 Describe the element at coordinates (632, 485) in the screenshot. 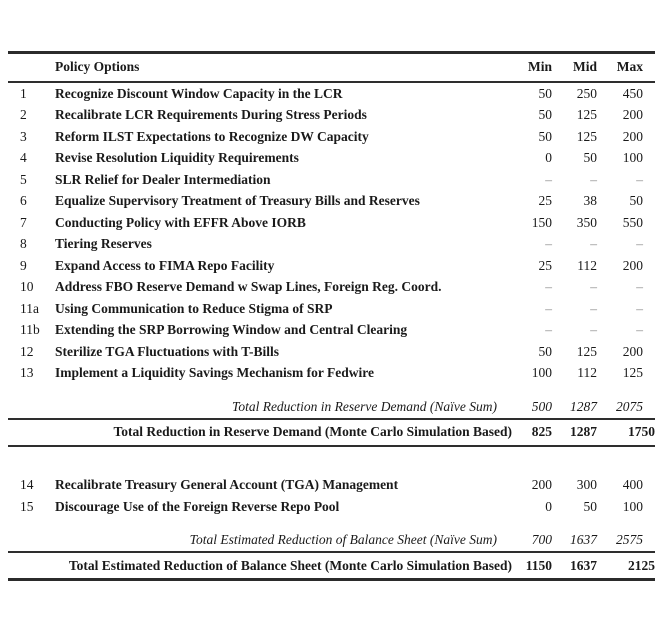

I see `max-value: 400` at that location.